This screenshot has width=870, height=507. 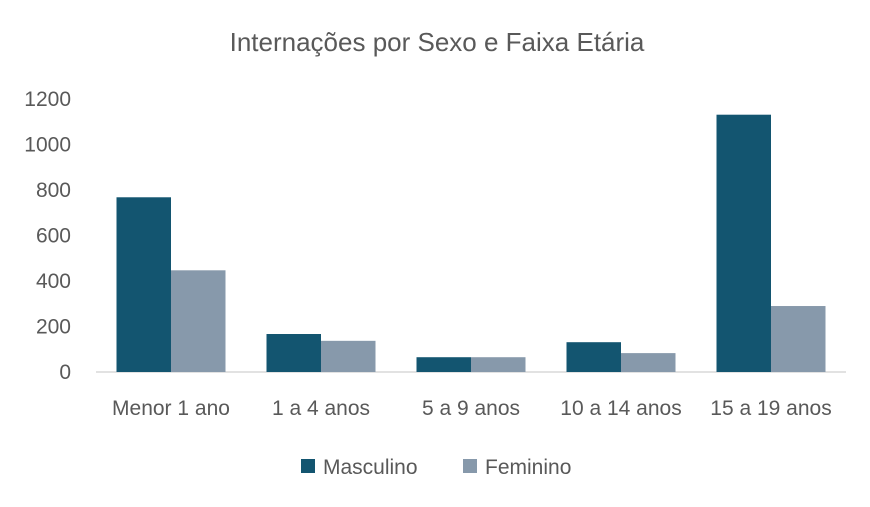 What do you see at coordinates (171, 408) in the screenshot?
I see `x-tick-label: Menor 1 ano` at bounding box center [171, 408].